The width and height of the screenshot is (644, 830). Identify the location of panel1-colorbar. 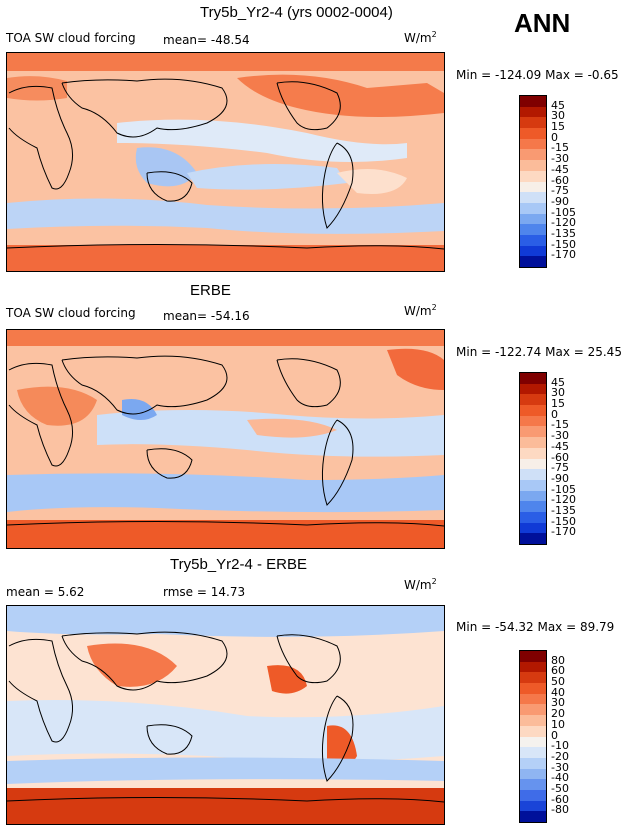
(533, 181).